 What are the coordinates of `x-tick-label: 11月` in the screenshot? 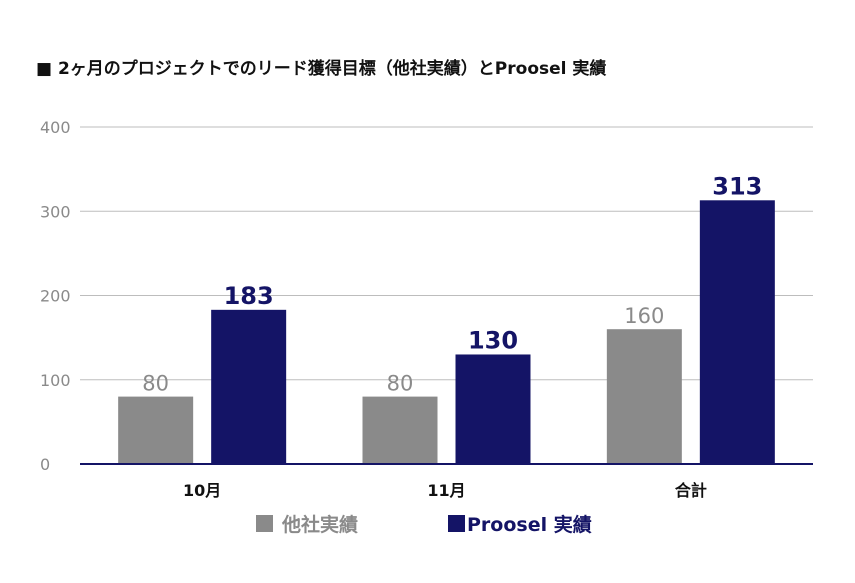 It's located at (446, 490).